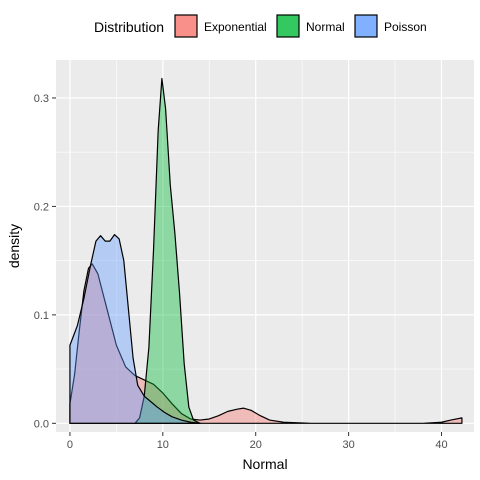 This screenshot has width=480, height=480. I want to click on y-tick-label: 0.2, so click(41, 207).